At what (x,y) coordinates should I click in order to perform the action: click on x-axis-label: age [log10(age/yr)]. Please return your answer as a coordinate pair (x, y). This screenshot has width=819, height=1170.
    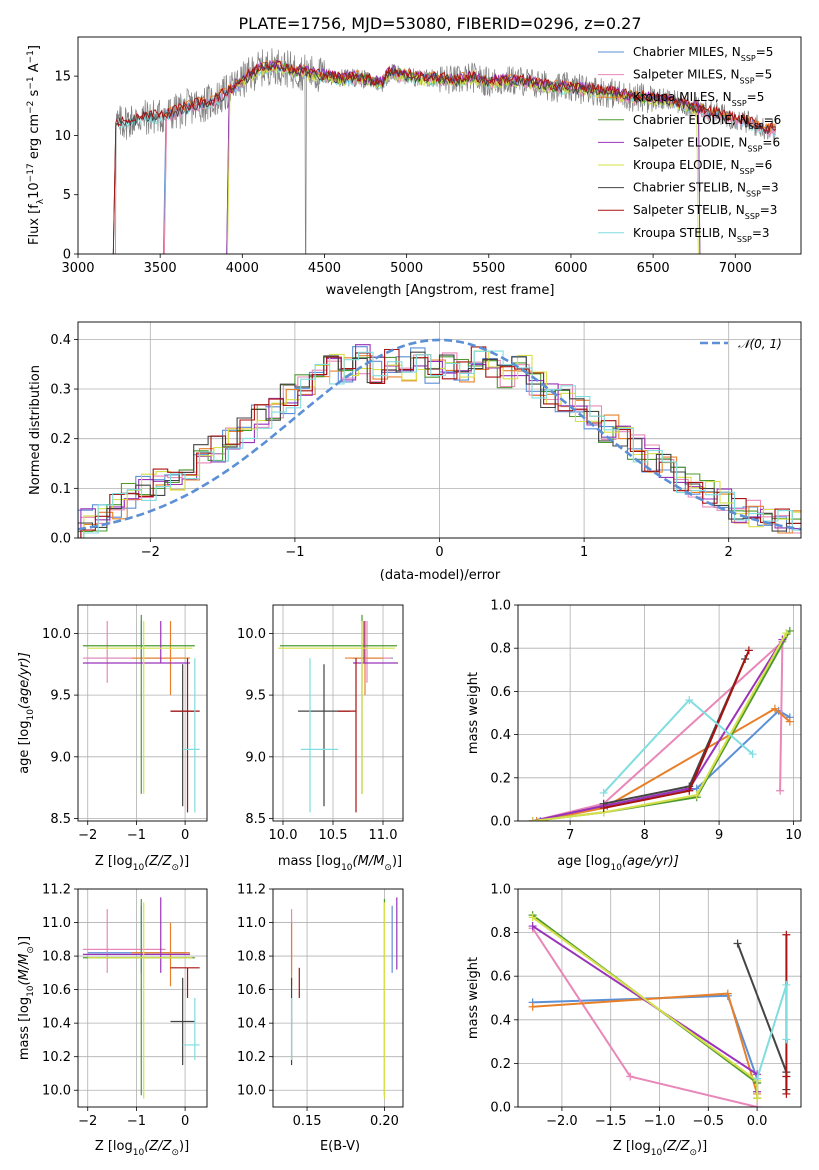
    Looking at the image, I should click on (618, 863).